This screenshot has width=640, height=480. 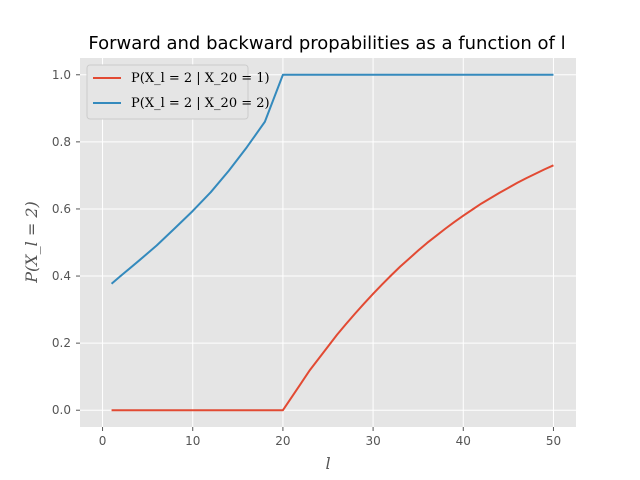 I want to click on legend-box, so click(x=167, y=92).